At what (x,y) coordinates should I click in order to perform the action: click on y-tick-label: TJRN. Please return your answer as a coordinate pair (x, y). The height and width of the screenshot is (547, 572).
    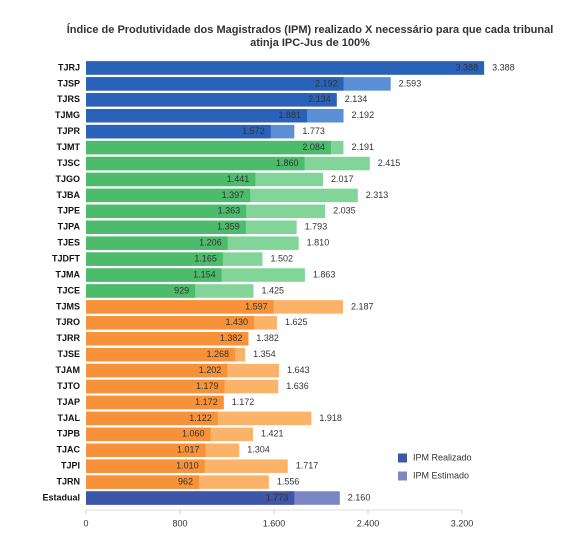
    Looking at the image, I should click on (68, 481).